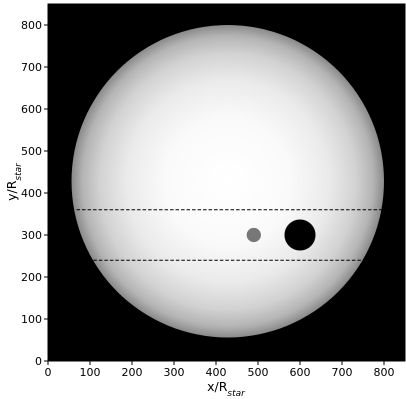 The width and height of the screenshot is (406, 399). What do you see at coordinates (90, 372) in the screenshot?
I see `x-tick-label: 100` at bounding box center [90, 372].